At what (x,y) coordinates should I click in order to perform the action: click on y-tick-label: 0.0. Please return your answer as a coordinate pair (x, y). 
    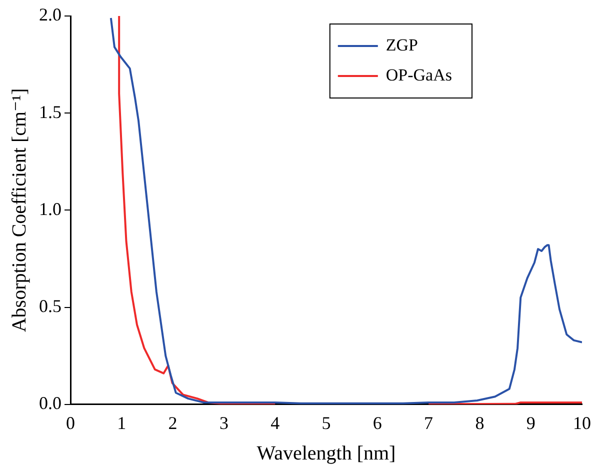
    Looking at the image, I should click on (50, 403).